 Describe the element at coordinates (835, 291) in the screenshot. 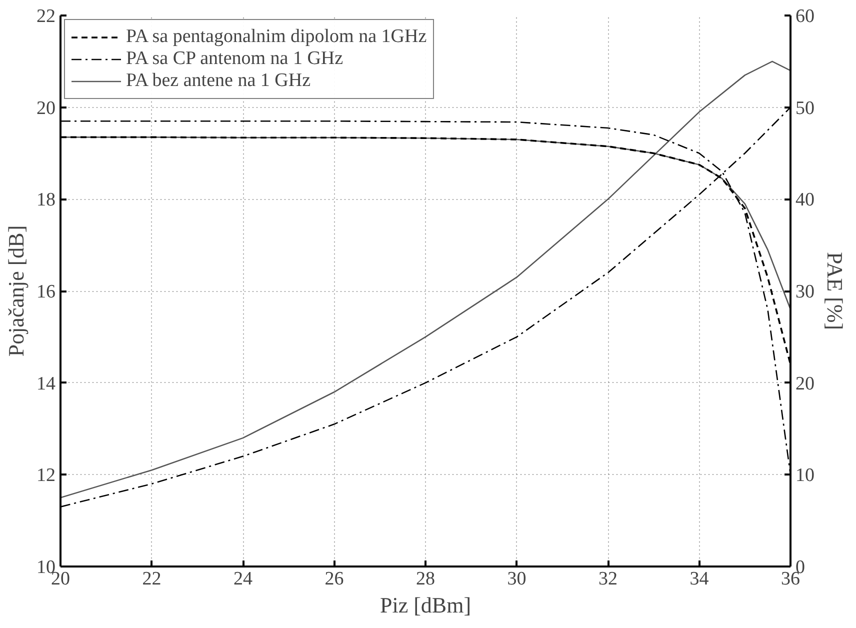

I see `y2-axis-title: PAE [%]` at that location.